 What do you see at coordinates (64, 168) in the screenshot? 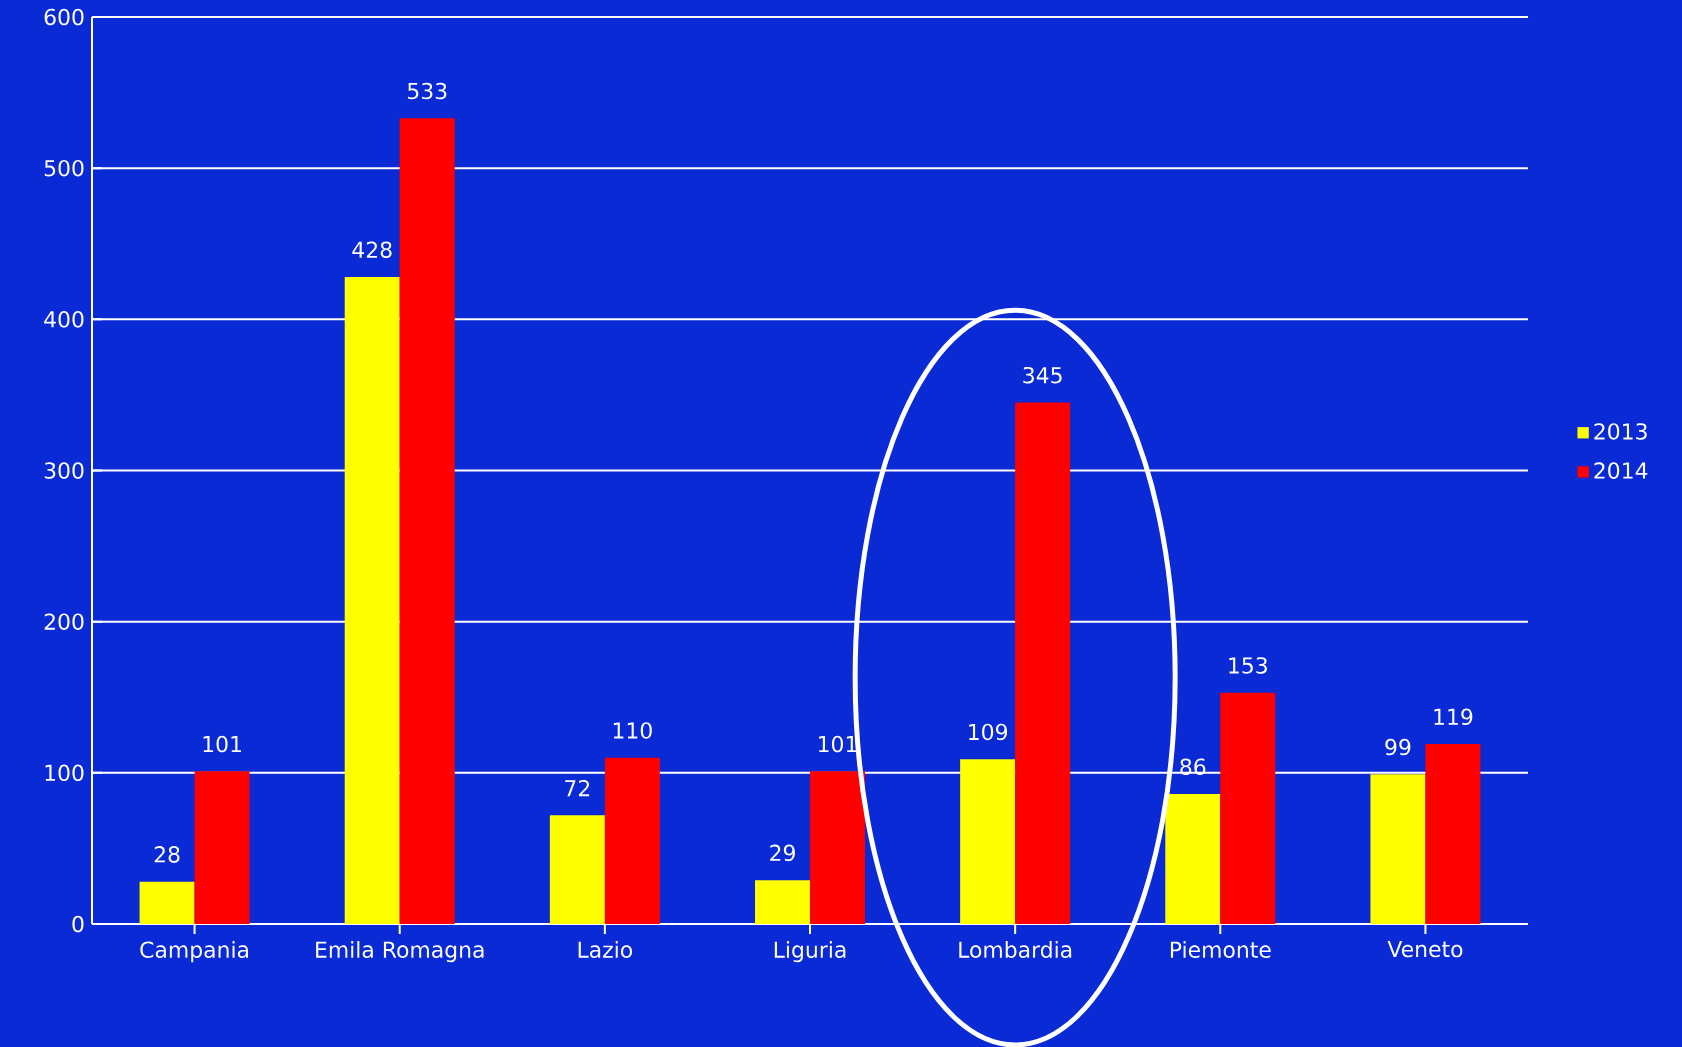
I see `y-tick-label: 500` at bounding box center [64, 168].